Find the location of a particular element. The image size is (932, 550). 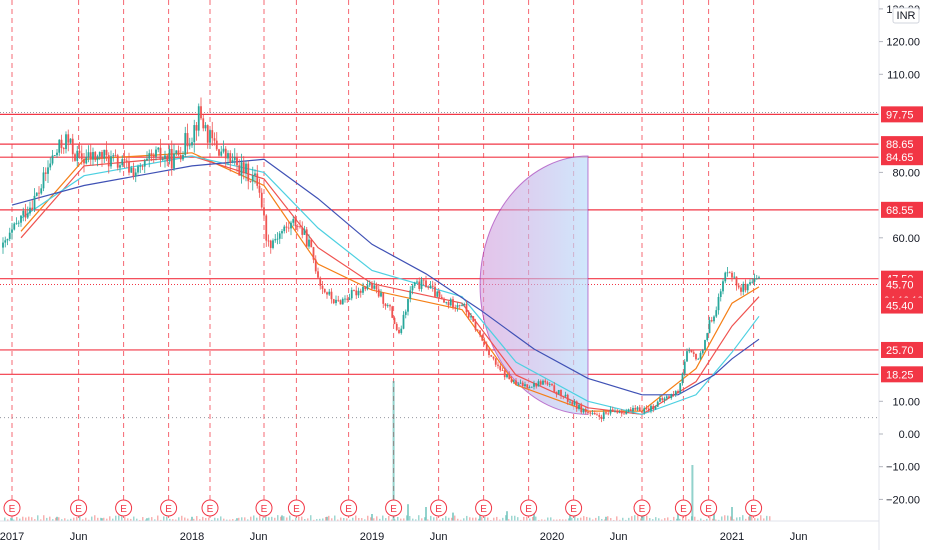

currency-badge: INR is located at coordinates (906, 15).